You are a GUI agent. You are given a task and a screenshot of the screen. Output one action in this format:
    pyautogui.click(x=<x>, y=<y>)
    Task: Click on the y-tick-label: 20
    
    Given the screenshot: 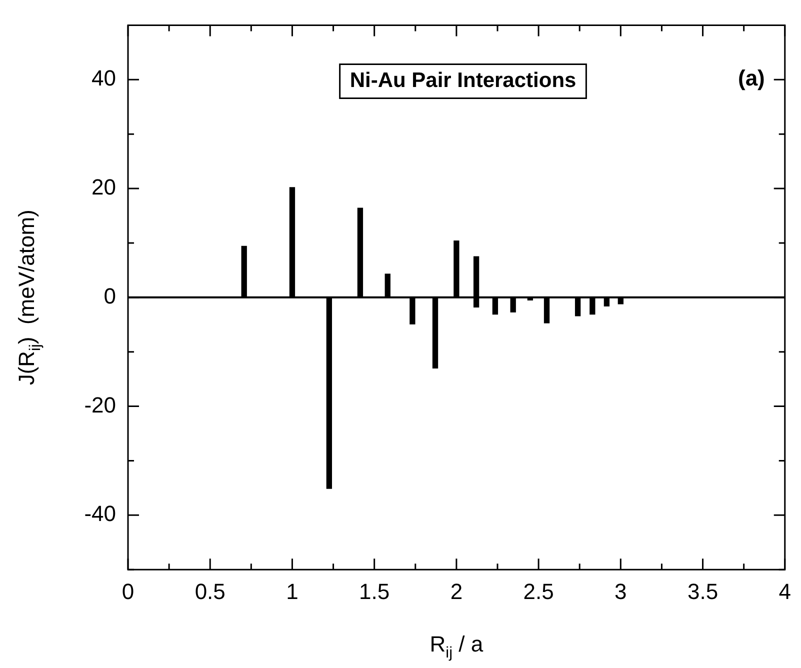 What is the action you would take?
    pyautogui.click(x=104, y=187)
    